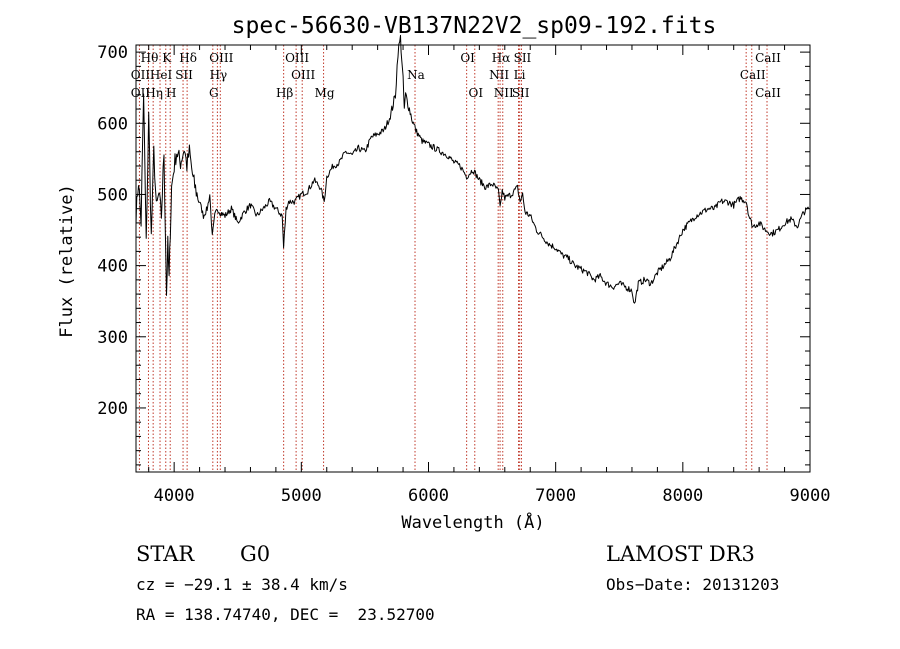 The width and height of the screenshot is (900, 649). I want to click on line-label: Hη, so click(154, 93).